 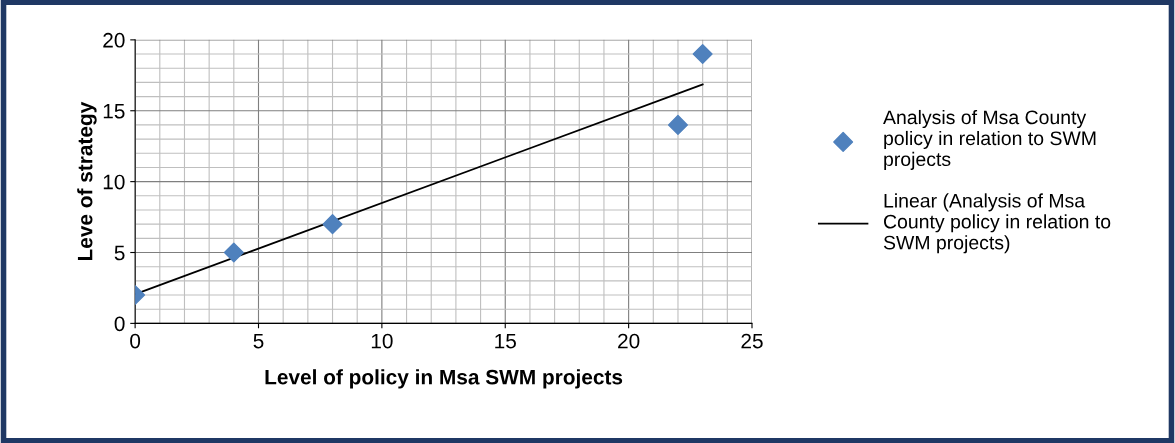 What do you see at coordinates (444, 379) in the screenshot?
I see `x-axis-title: Level of policy in Msa SWM projects` at bounding box center [444, 379].